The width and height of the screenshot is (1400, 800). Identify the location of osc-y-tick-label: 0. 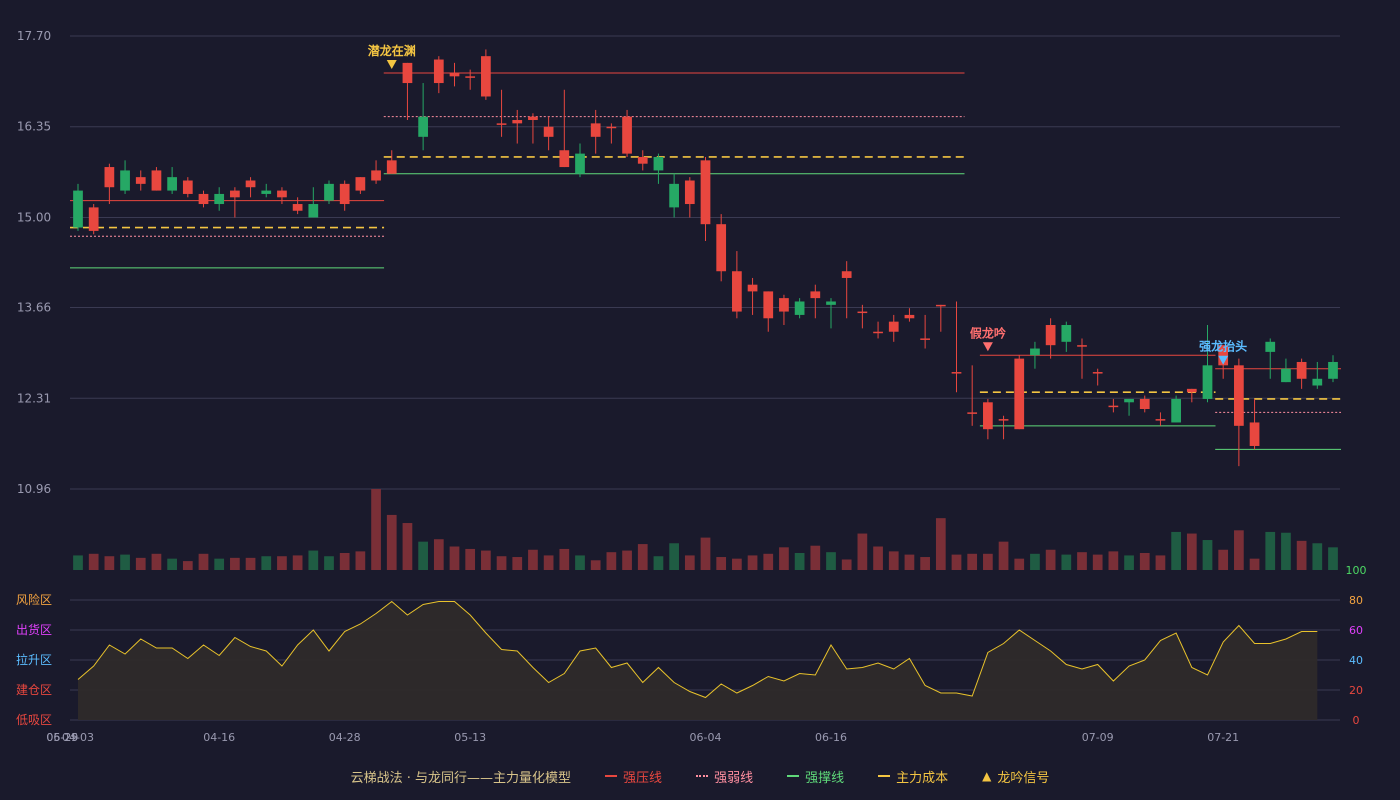
(1356, 720).